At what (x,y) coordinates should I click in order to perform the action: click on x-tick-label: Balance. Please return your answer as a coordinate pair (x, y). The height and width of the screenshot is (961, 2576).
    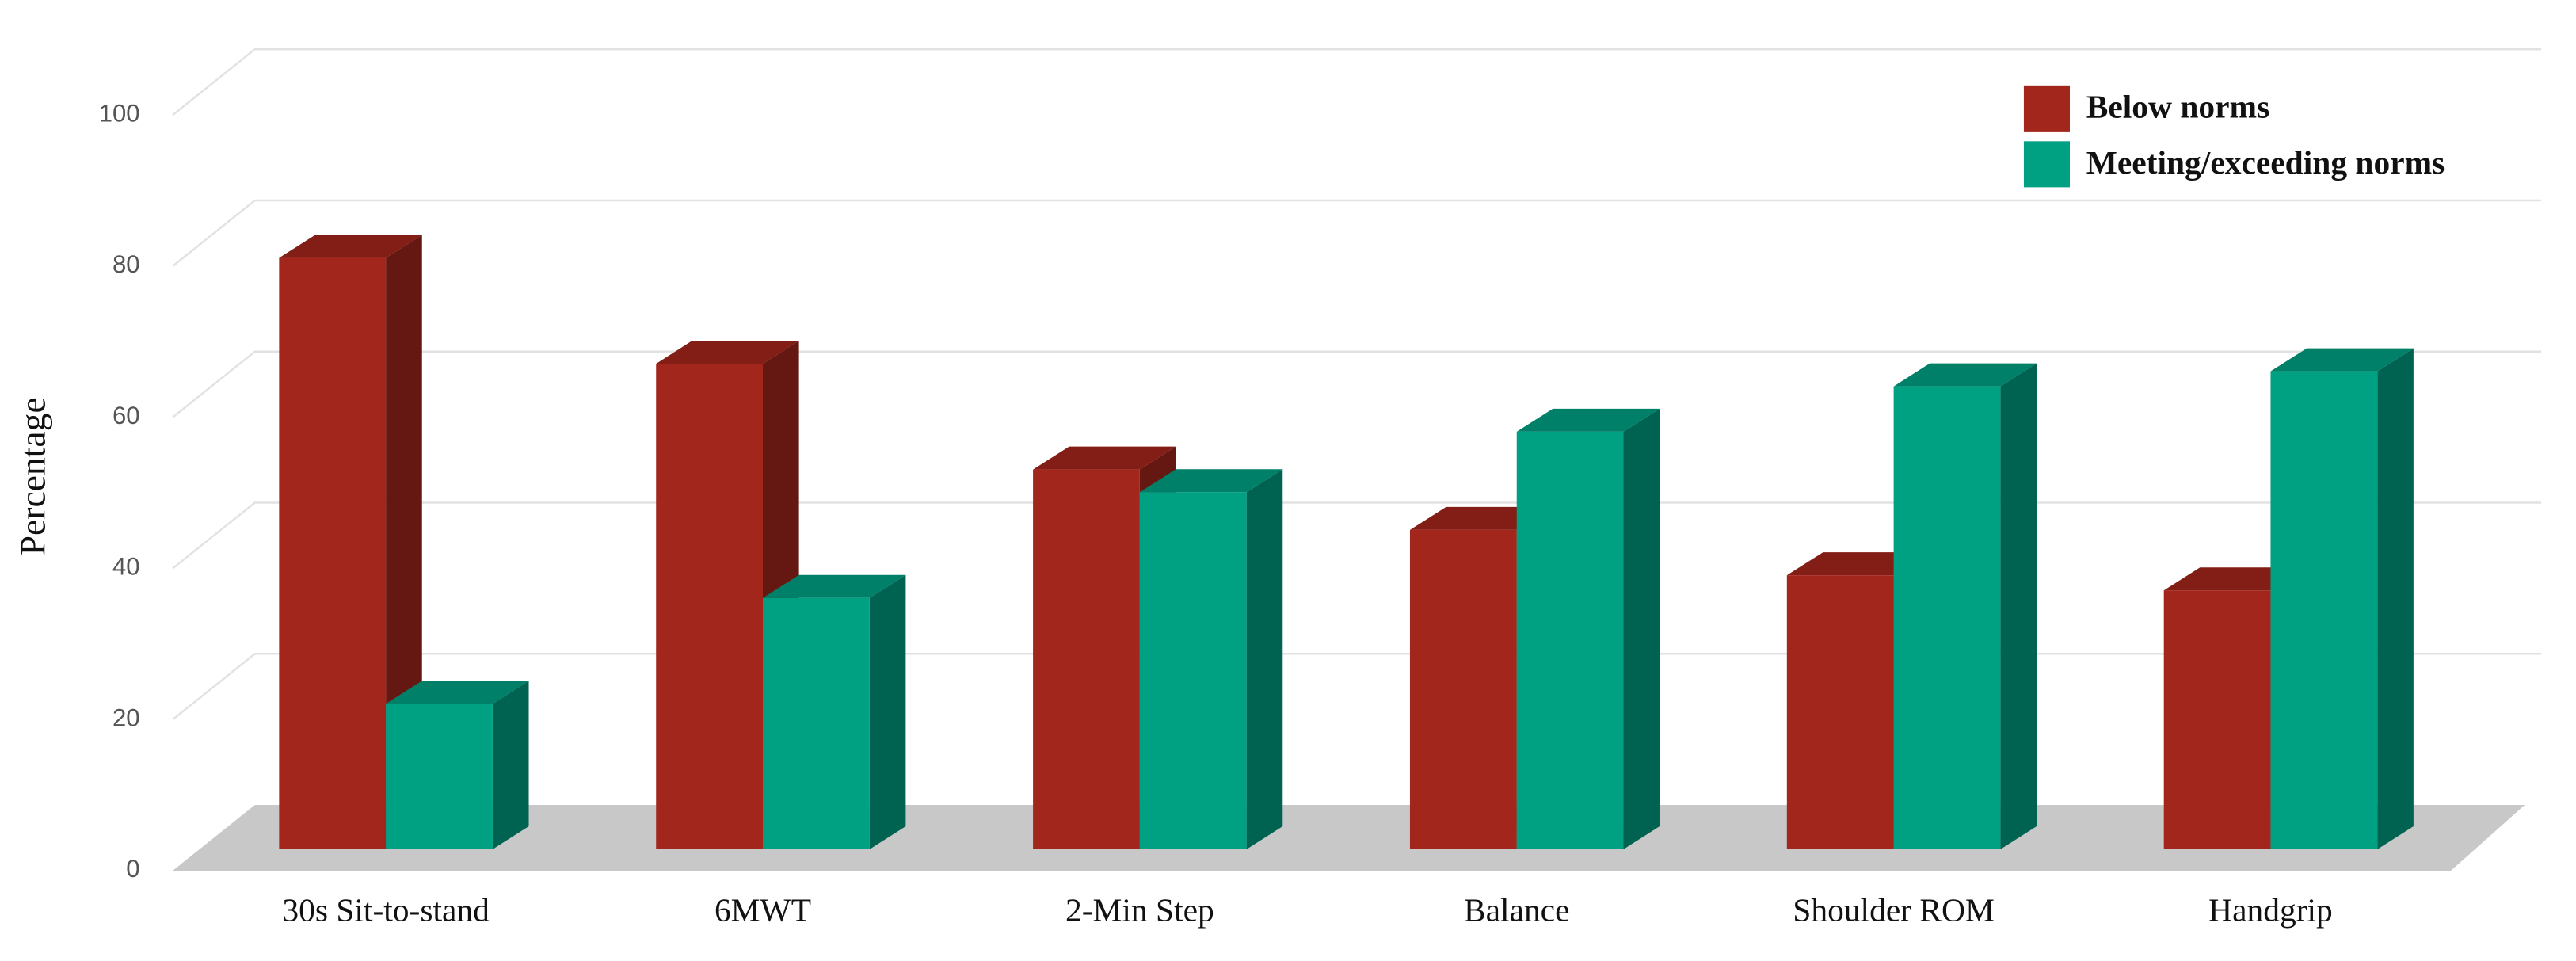
    Looking at the image, I should click on (1517, 909).